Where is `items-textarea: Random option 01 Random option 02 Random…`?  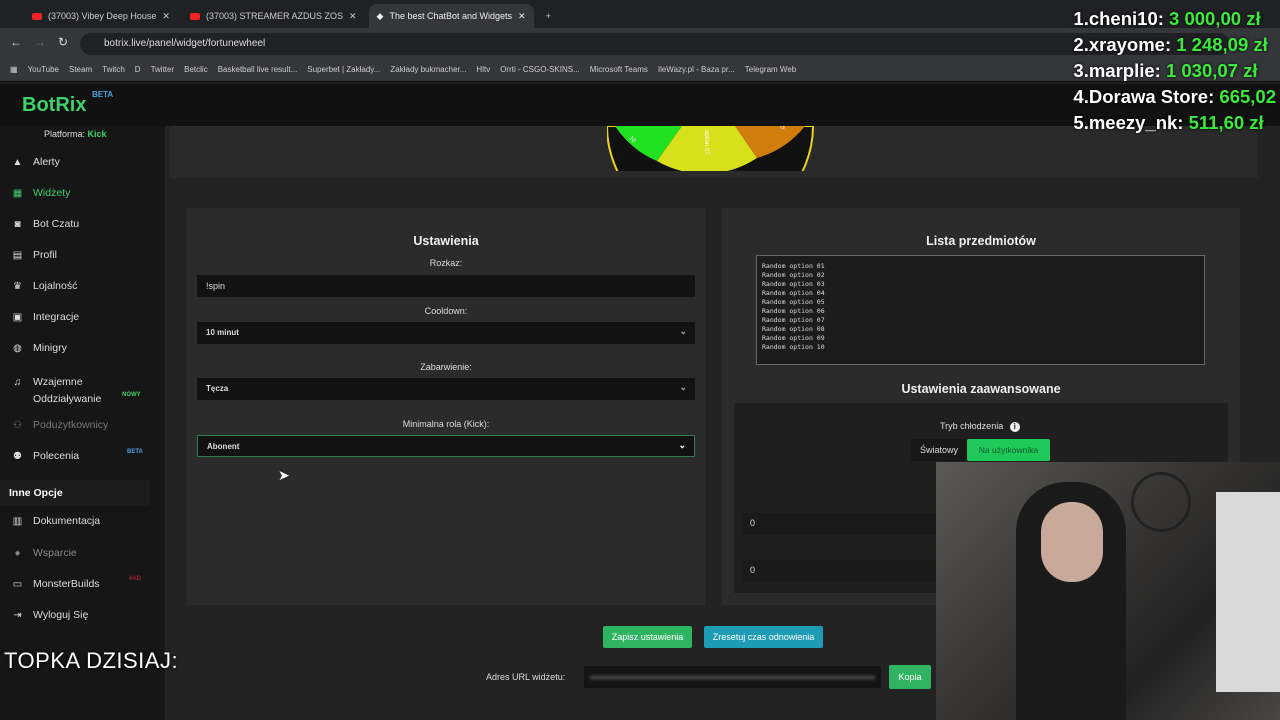 items-textarea: Random option 01 Random option 02 Random… is located at coordinates (980, 310).